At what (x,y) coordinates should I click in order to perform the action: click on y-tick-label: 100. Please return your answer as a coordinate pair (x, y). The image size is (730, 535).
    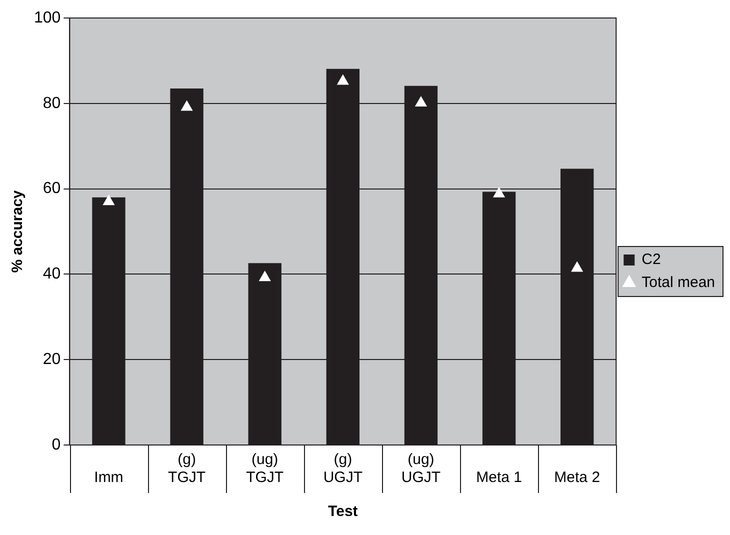
    Looking at the image, I should click on (47, 17).